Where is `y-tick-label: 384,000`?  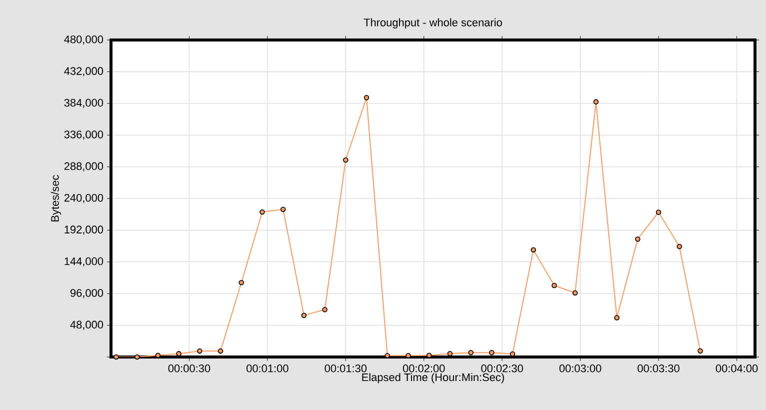
y-tick-label: 384,000 is located at coordinates (84, 103).